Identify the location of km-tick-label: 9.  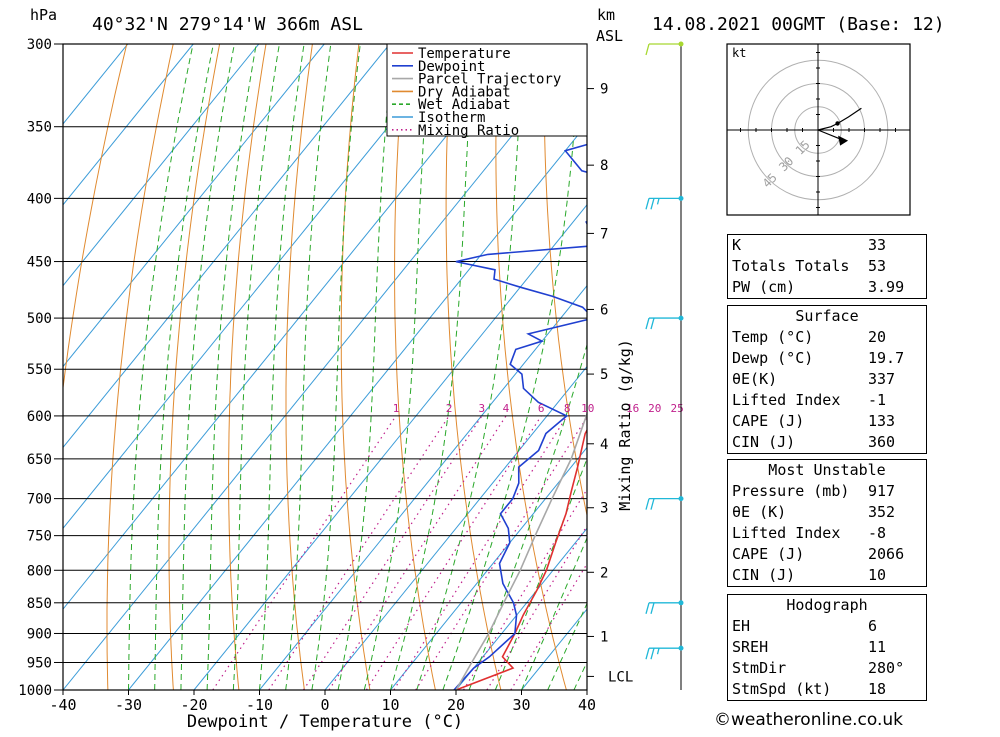
(604, 90).